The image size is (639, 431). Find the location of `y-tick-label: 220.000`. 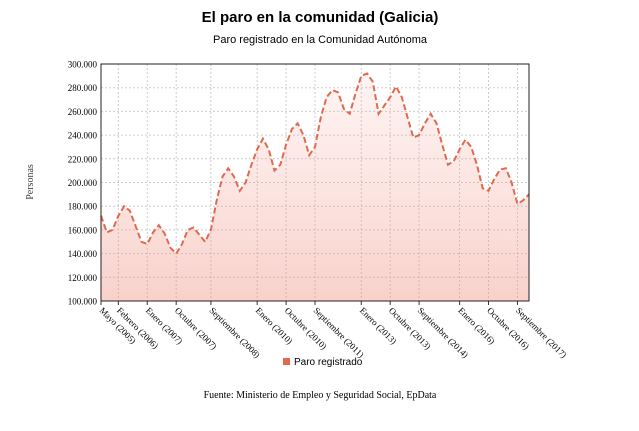

y-tick-label: 220.000 is located at coordinates (83, 159).